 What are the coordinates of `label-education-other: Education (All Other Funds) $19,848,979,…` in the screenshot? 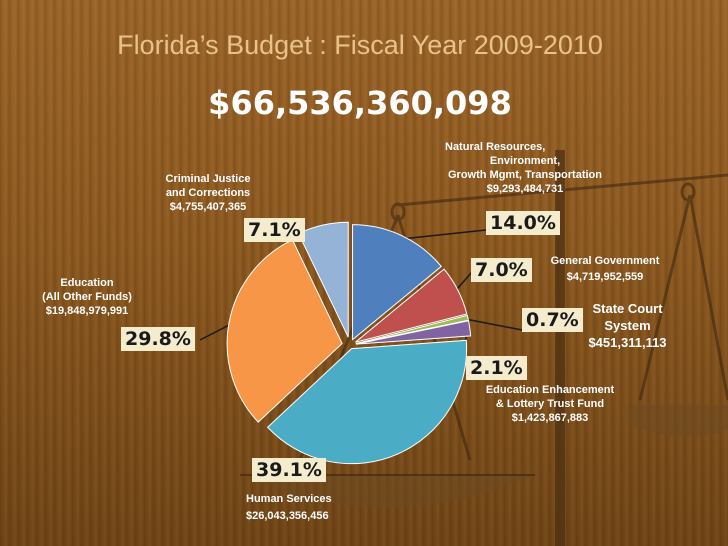 It's located at (87, 297).